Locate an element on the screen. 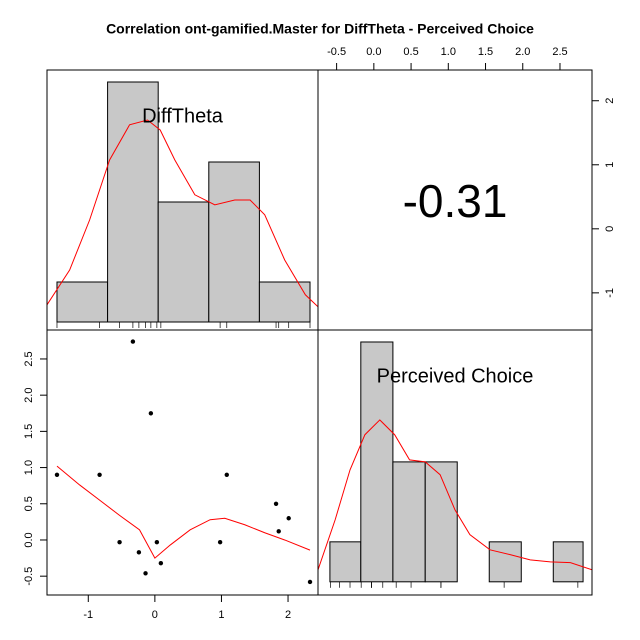 The image size is (640, 640). variable-label: Perceived Choice is located at coordinates (455, 376).